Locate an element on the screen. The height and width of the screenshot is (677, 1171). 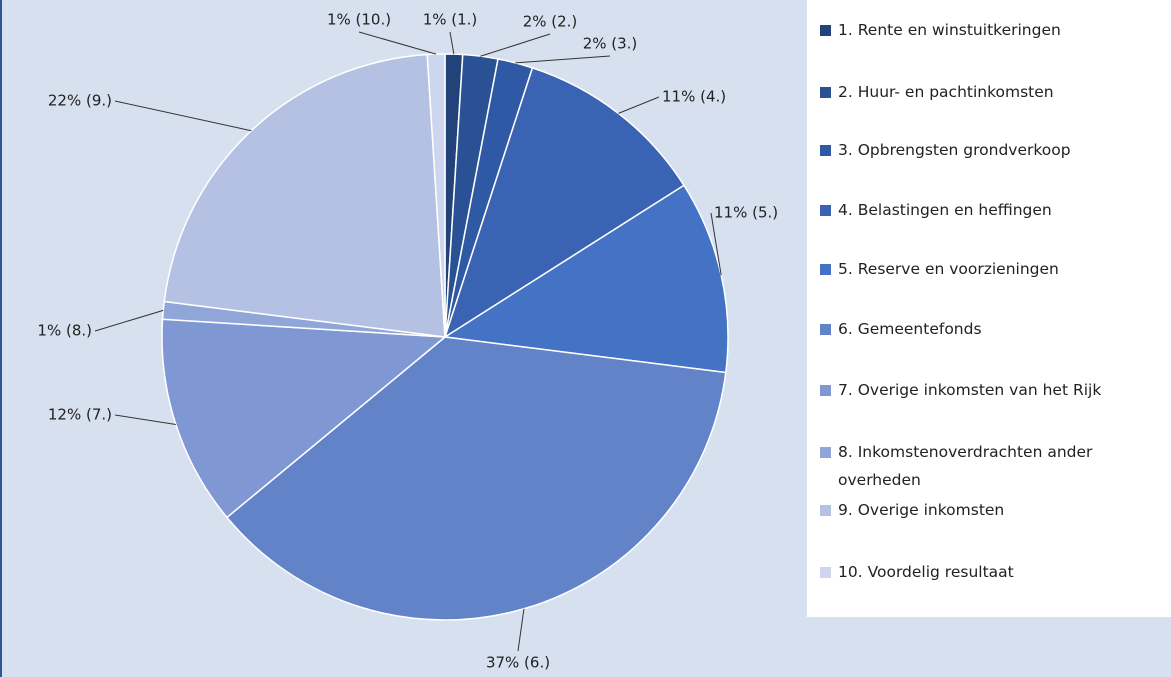
legend-item: 1. Rente en winstuitkeringen is located at coordinates (990, 30).